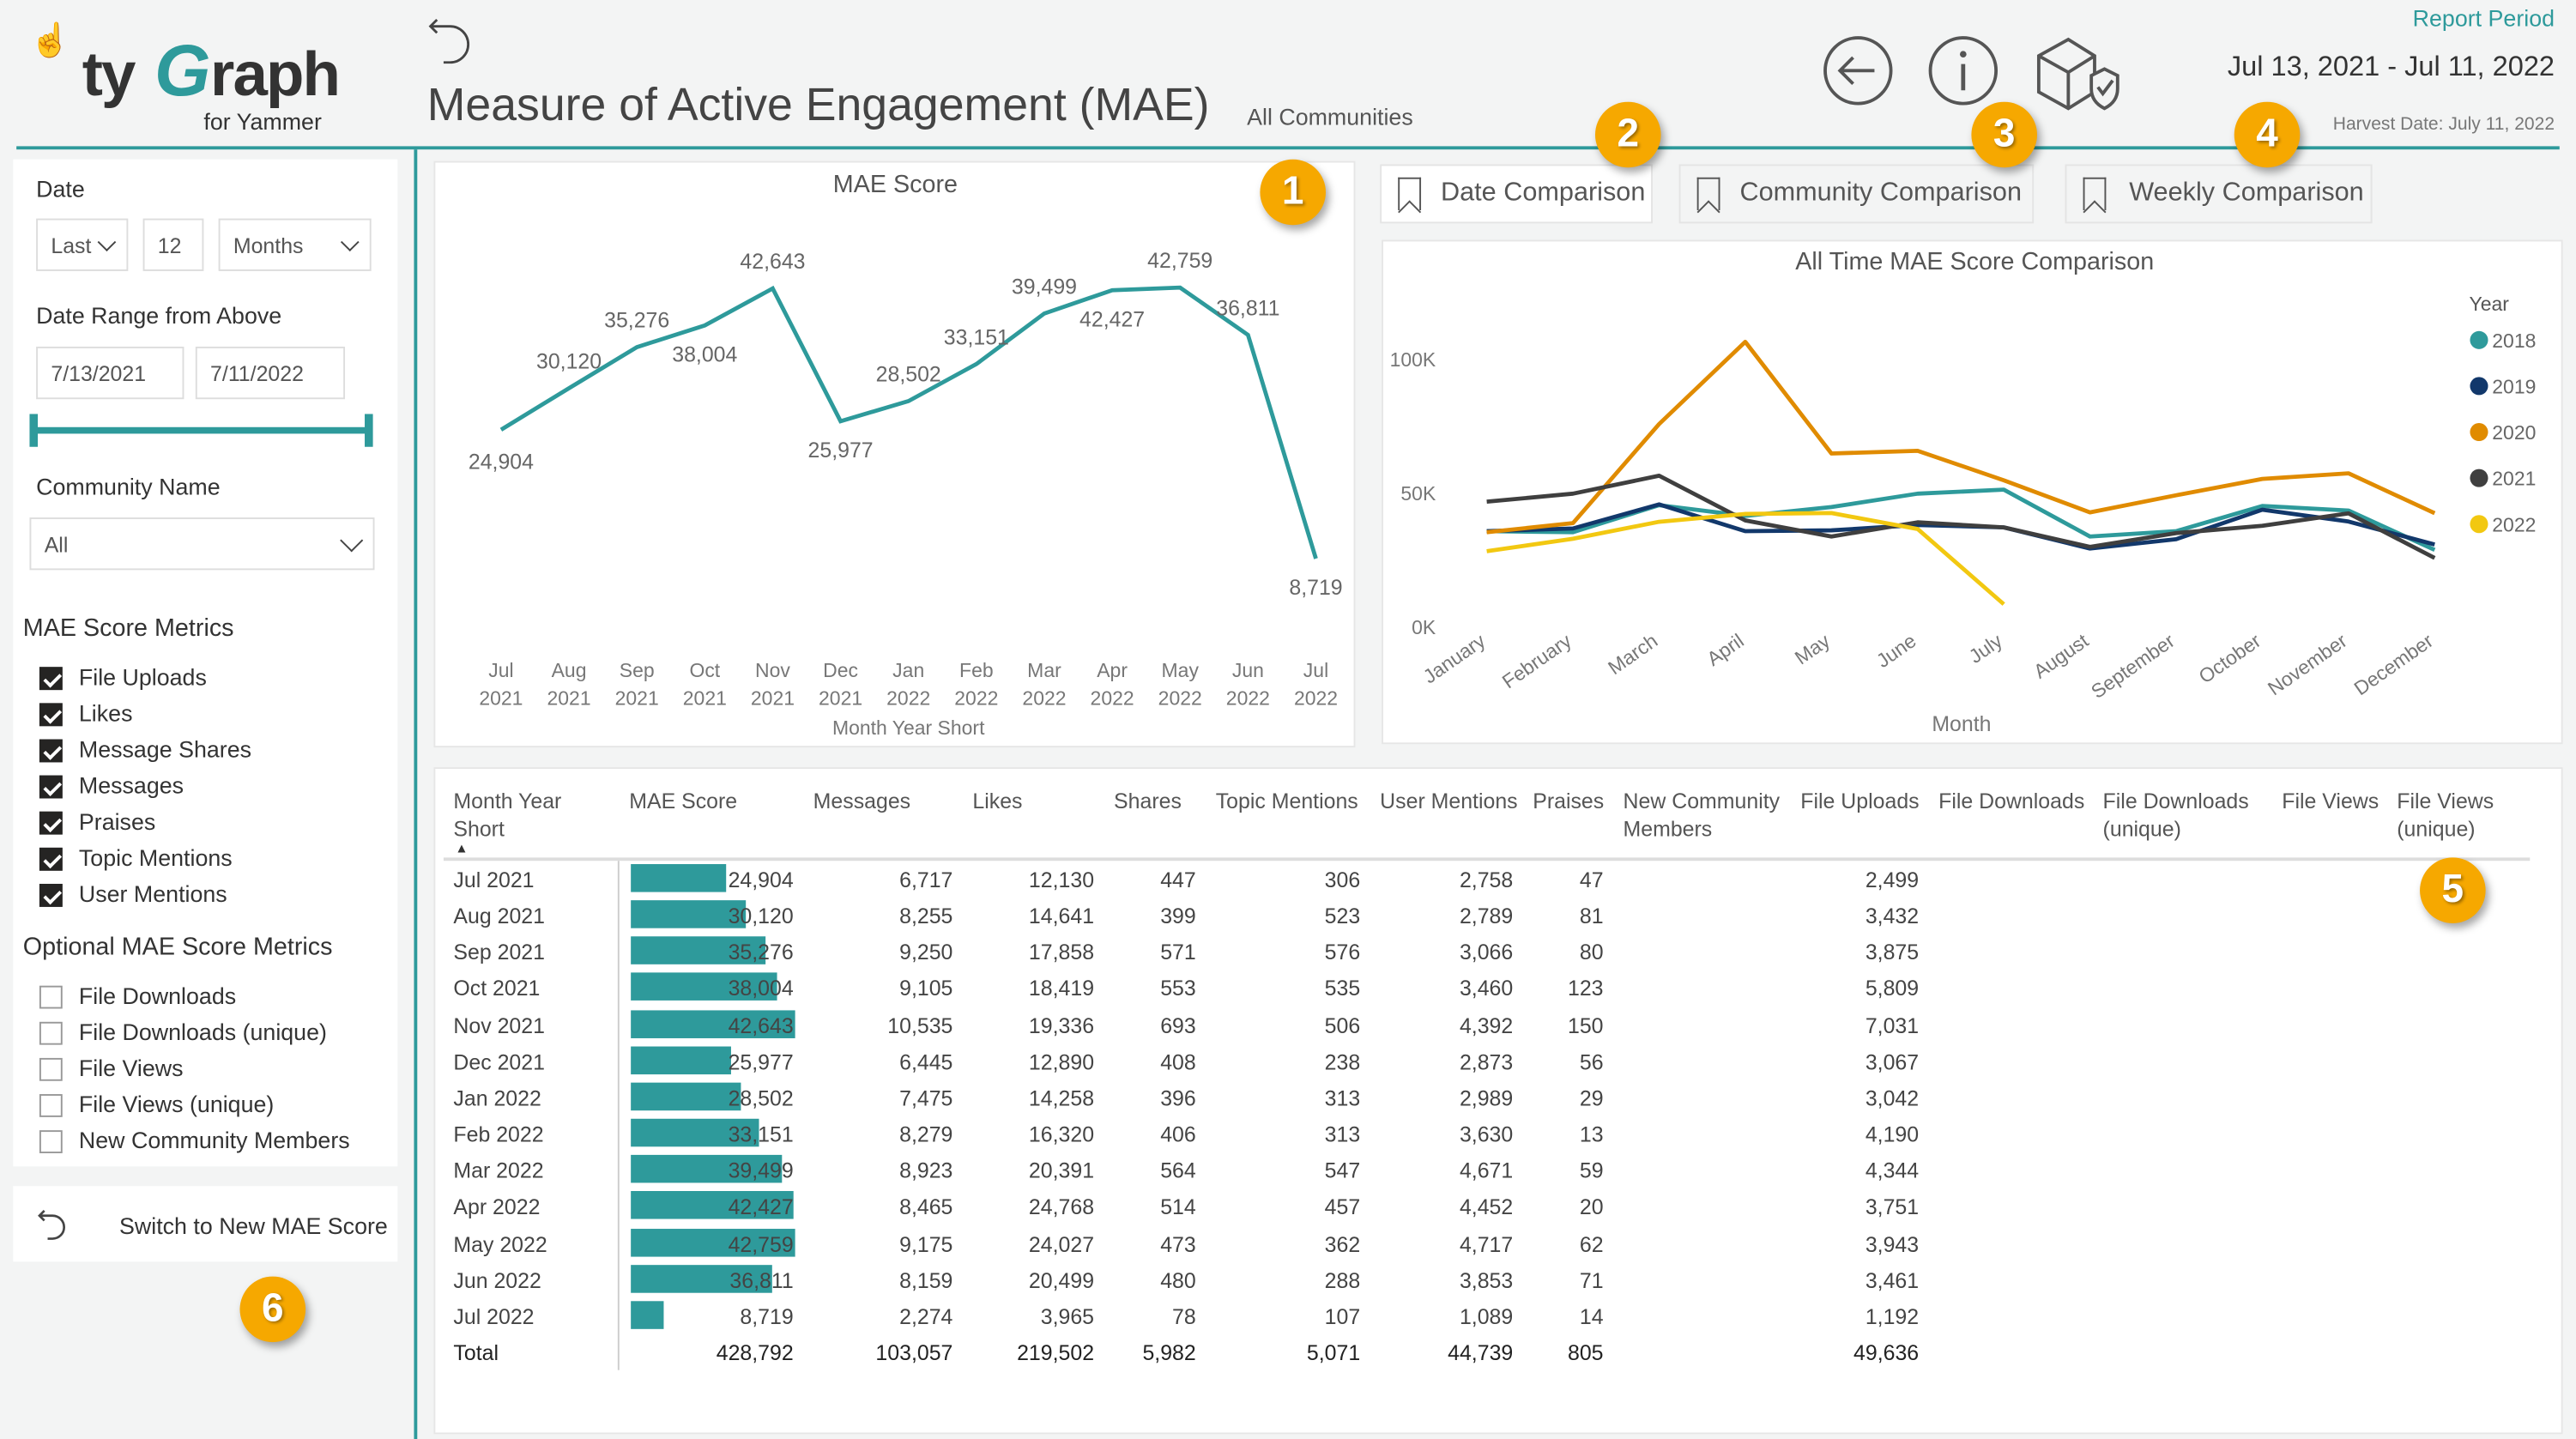 The image size is (2576, 1439). What do you see at coordinates (173, 244) in the screenshot?
I see `relative-count-input: 12` at bounding box center [173, 244].